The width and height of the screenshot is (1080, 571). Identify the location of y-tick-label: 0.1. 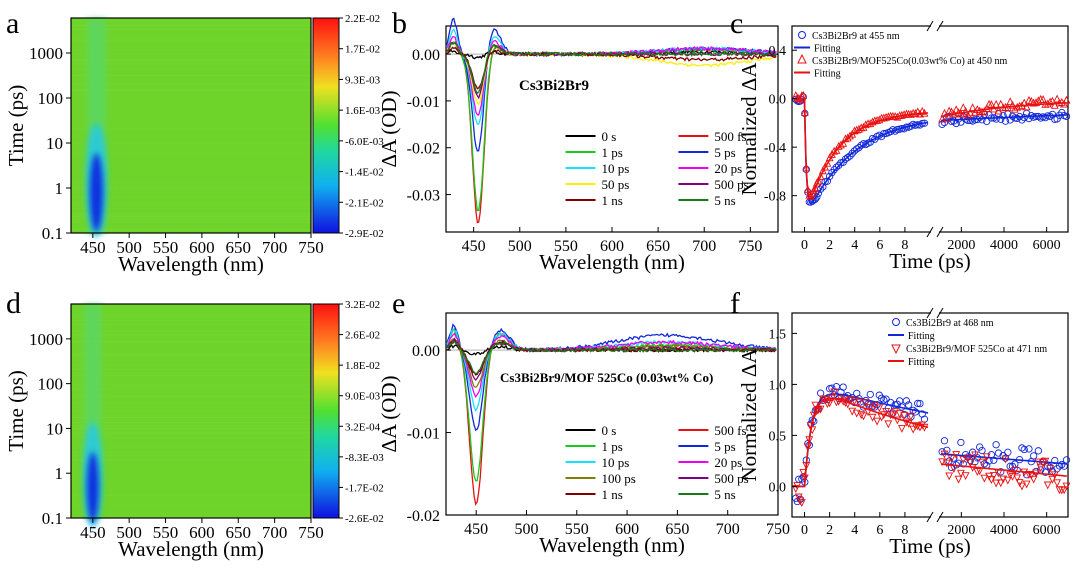
(52, 233).